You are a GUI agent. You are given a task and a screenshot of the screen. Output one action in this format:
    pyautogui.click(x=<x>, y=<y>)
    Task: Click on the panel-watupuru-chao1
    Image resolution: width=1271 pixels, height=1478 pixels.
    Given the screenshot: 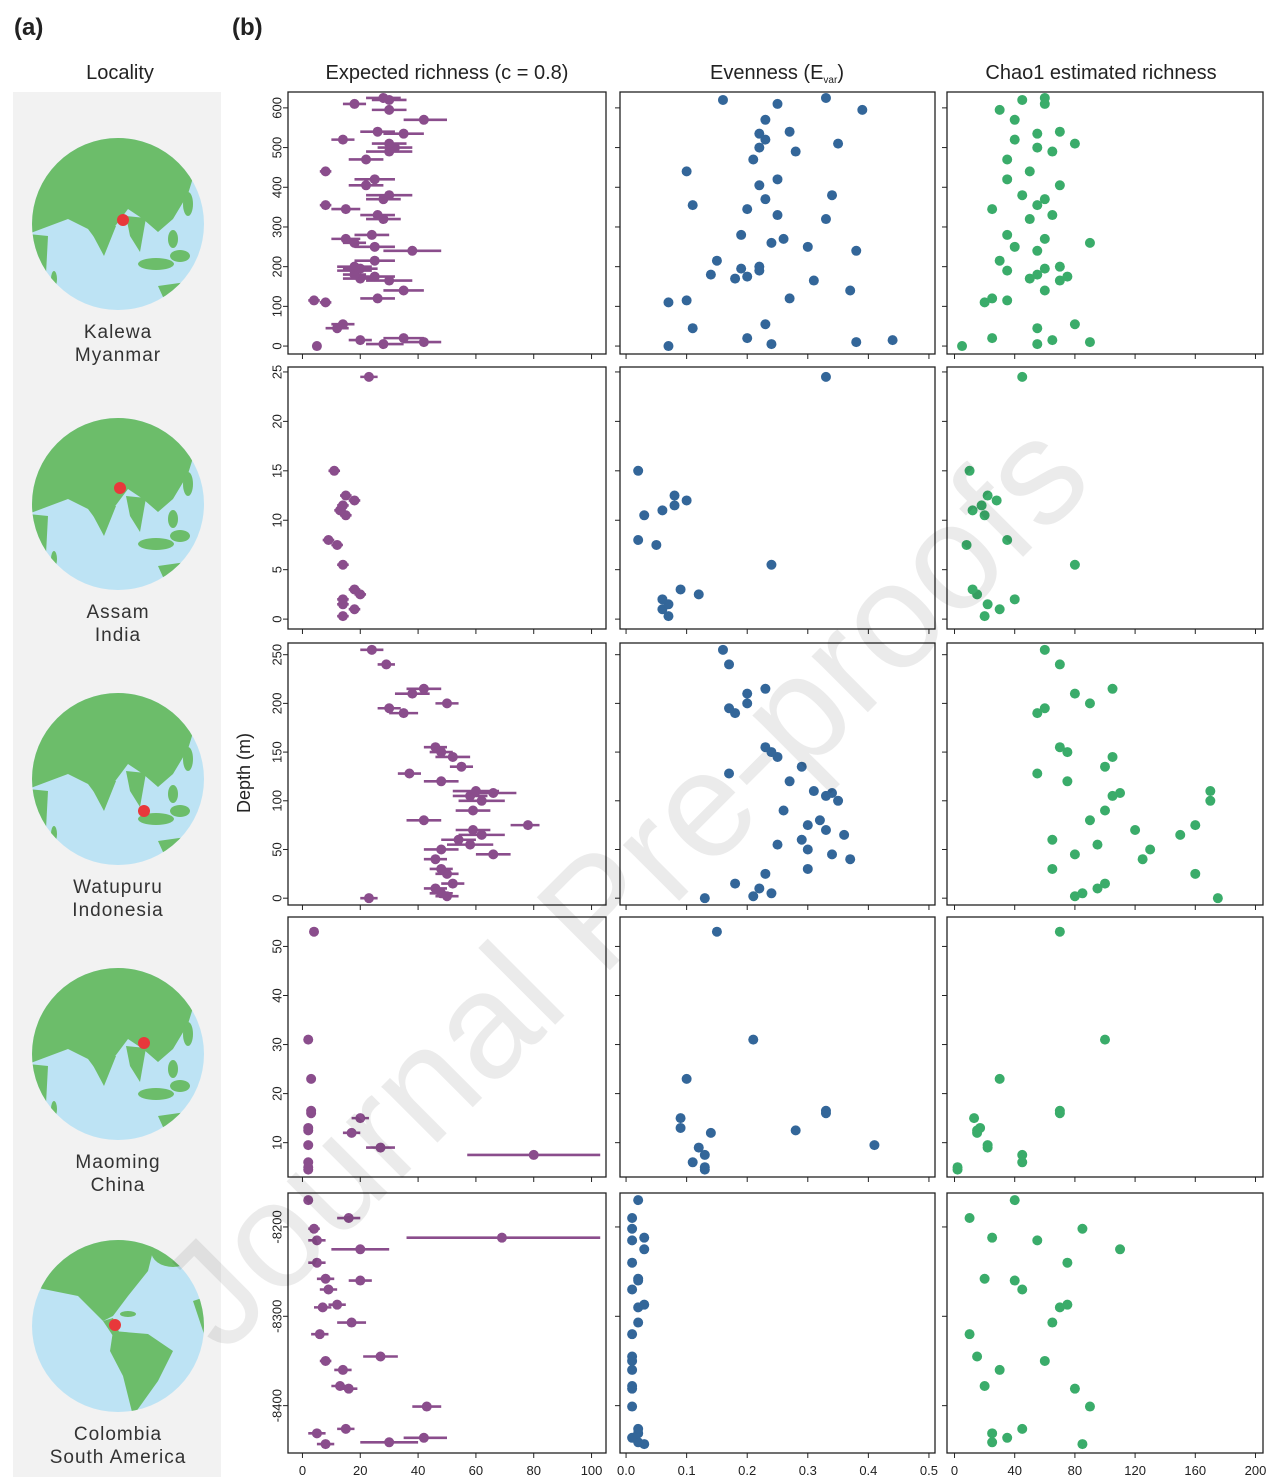 What is the action you would take?
    pyautogui.click(x=1103, y=776)
    